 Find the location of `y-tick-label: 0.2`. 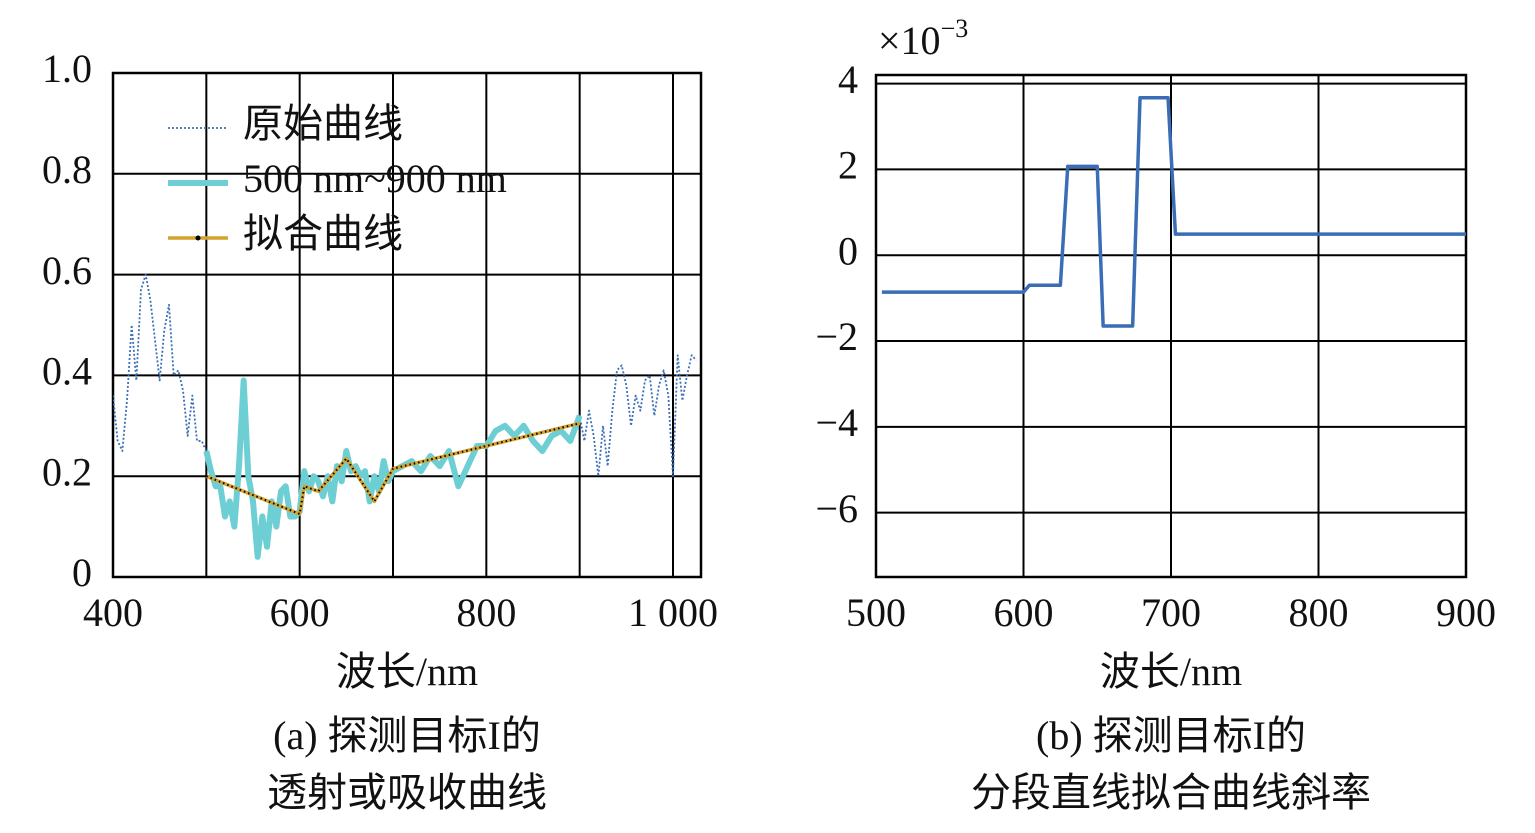

y-tick-label: 0.2 is located at coordinates (67, 471).